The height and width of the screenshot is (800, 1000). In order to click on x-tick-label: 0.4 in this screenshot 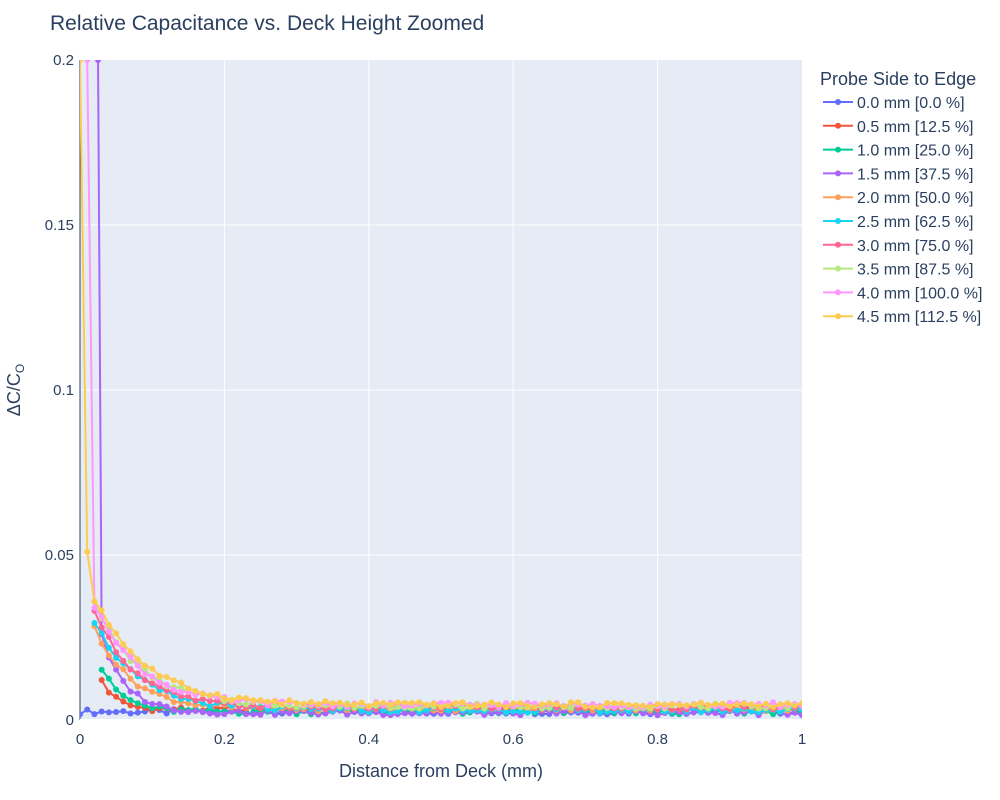, I will do `click(368, 739)`.